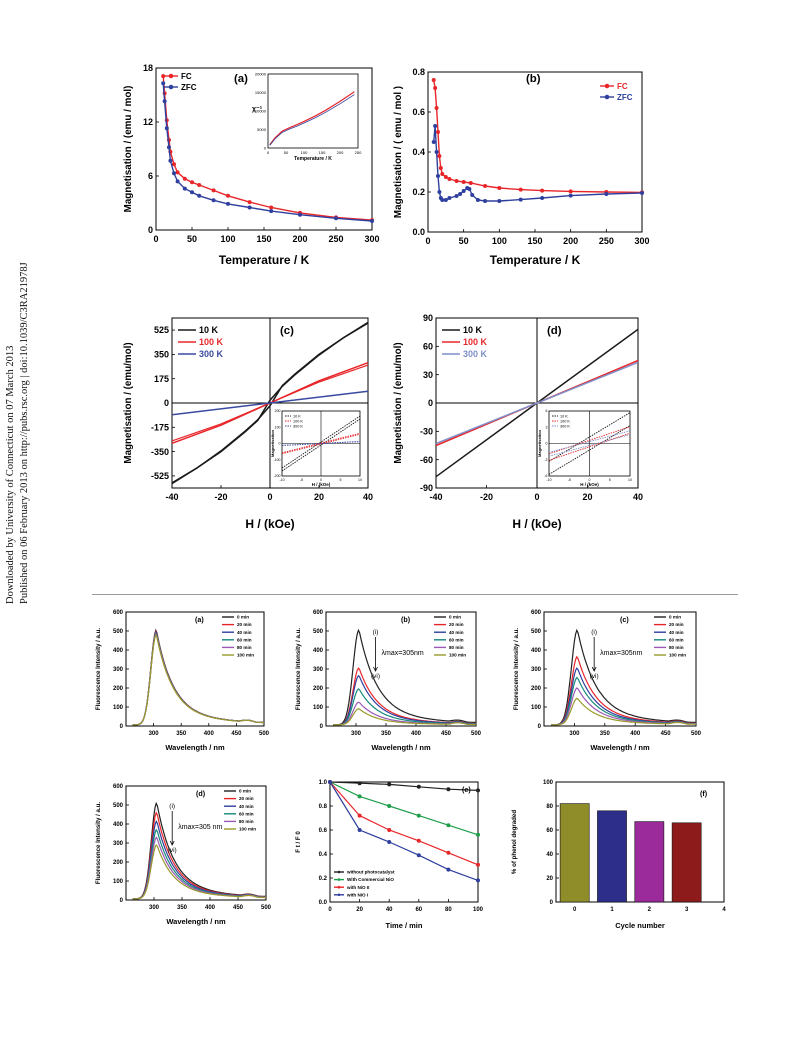 This screenshot has height=1039, width=793. What do you see at coordinates (418, 910) in the screenshot?
I see `x-tick-label: 60` at bounding box center [418, 910].